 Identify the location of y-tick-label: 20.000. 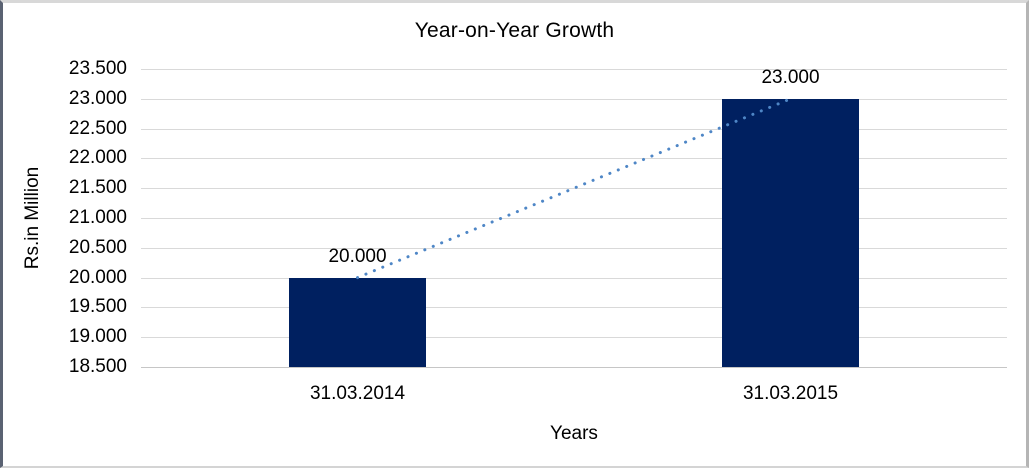
(97, 277).